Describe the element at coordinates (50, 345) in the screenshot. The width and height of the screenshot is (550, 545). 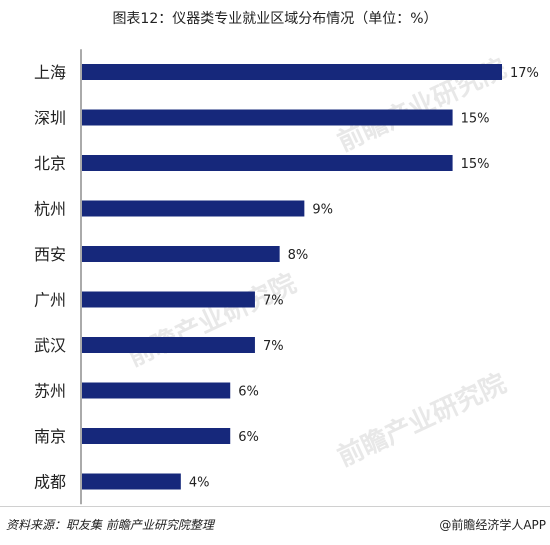
I see `category-label: 武汉` at that location.